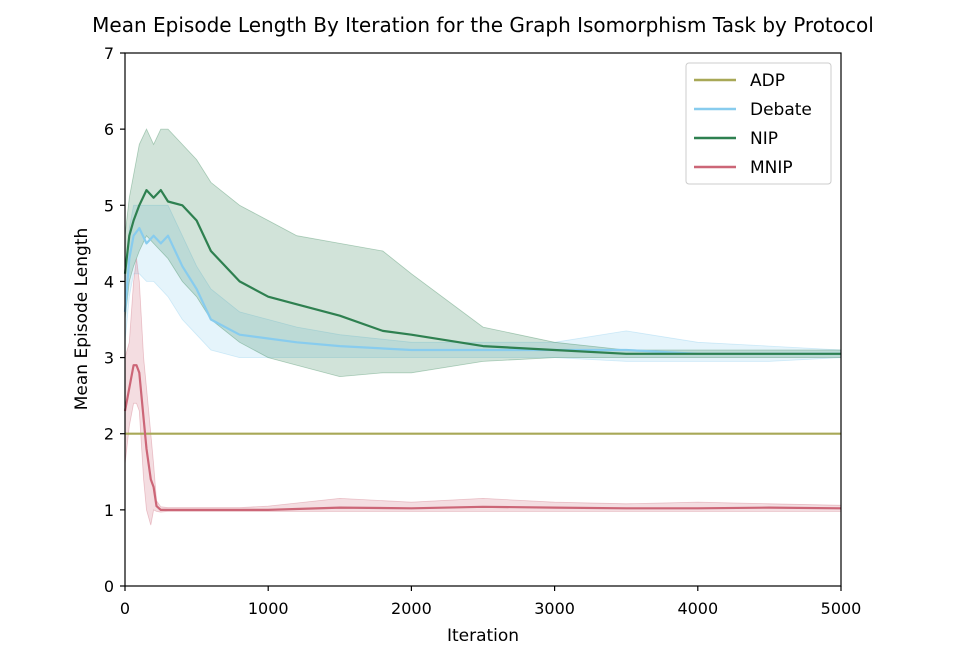 This screenshot has width=967, height=660. I want to click on x-tick-label: 0, so click(125, 608).